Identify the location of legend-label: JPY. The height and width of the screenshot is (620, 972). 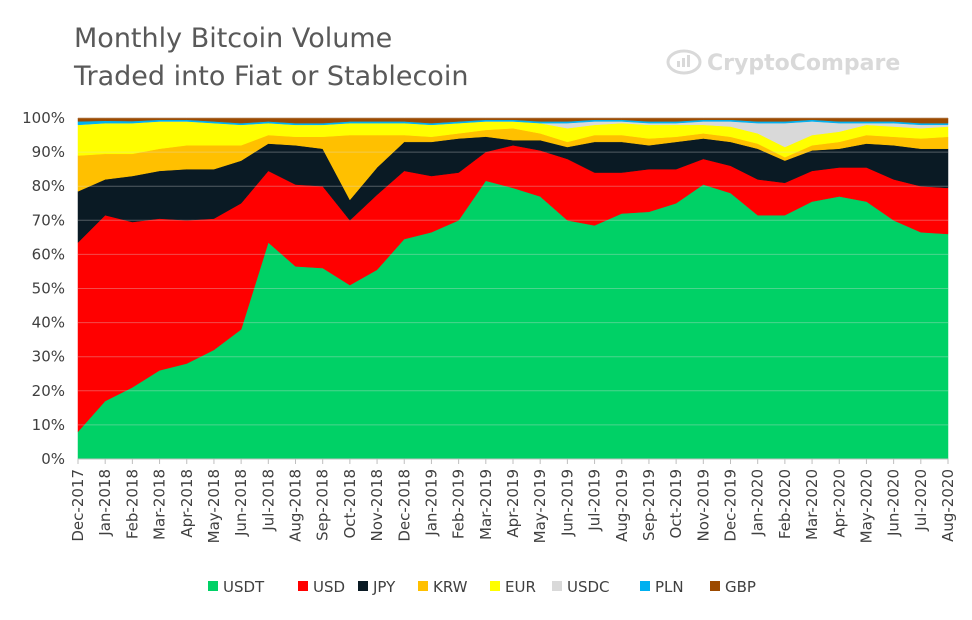
(384, 587).